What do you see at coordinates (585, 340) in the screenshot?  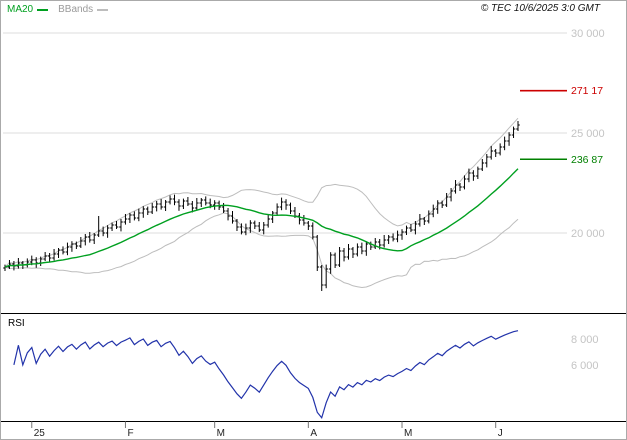 I see `rsi-axis-label: 8 000` at bounding box center [585, 340].